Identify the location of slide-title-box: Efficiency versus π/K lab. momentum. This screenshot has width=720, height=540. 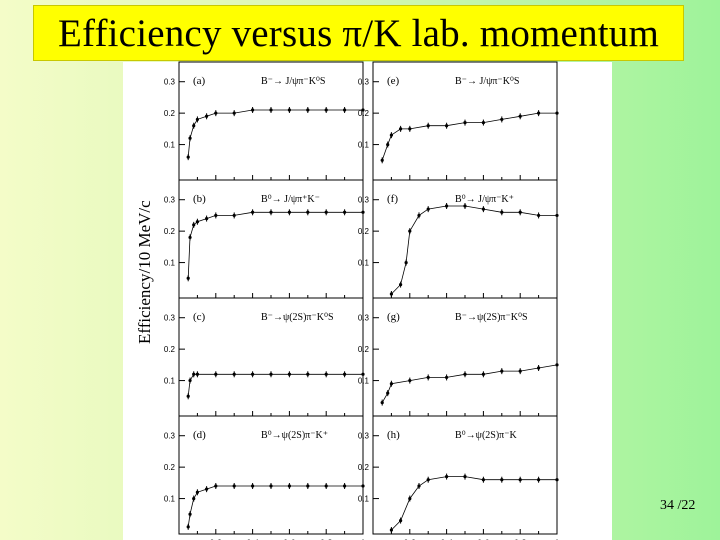
(358, 33).